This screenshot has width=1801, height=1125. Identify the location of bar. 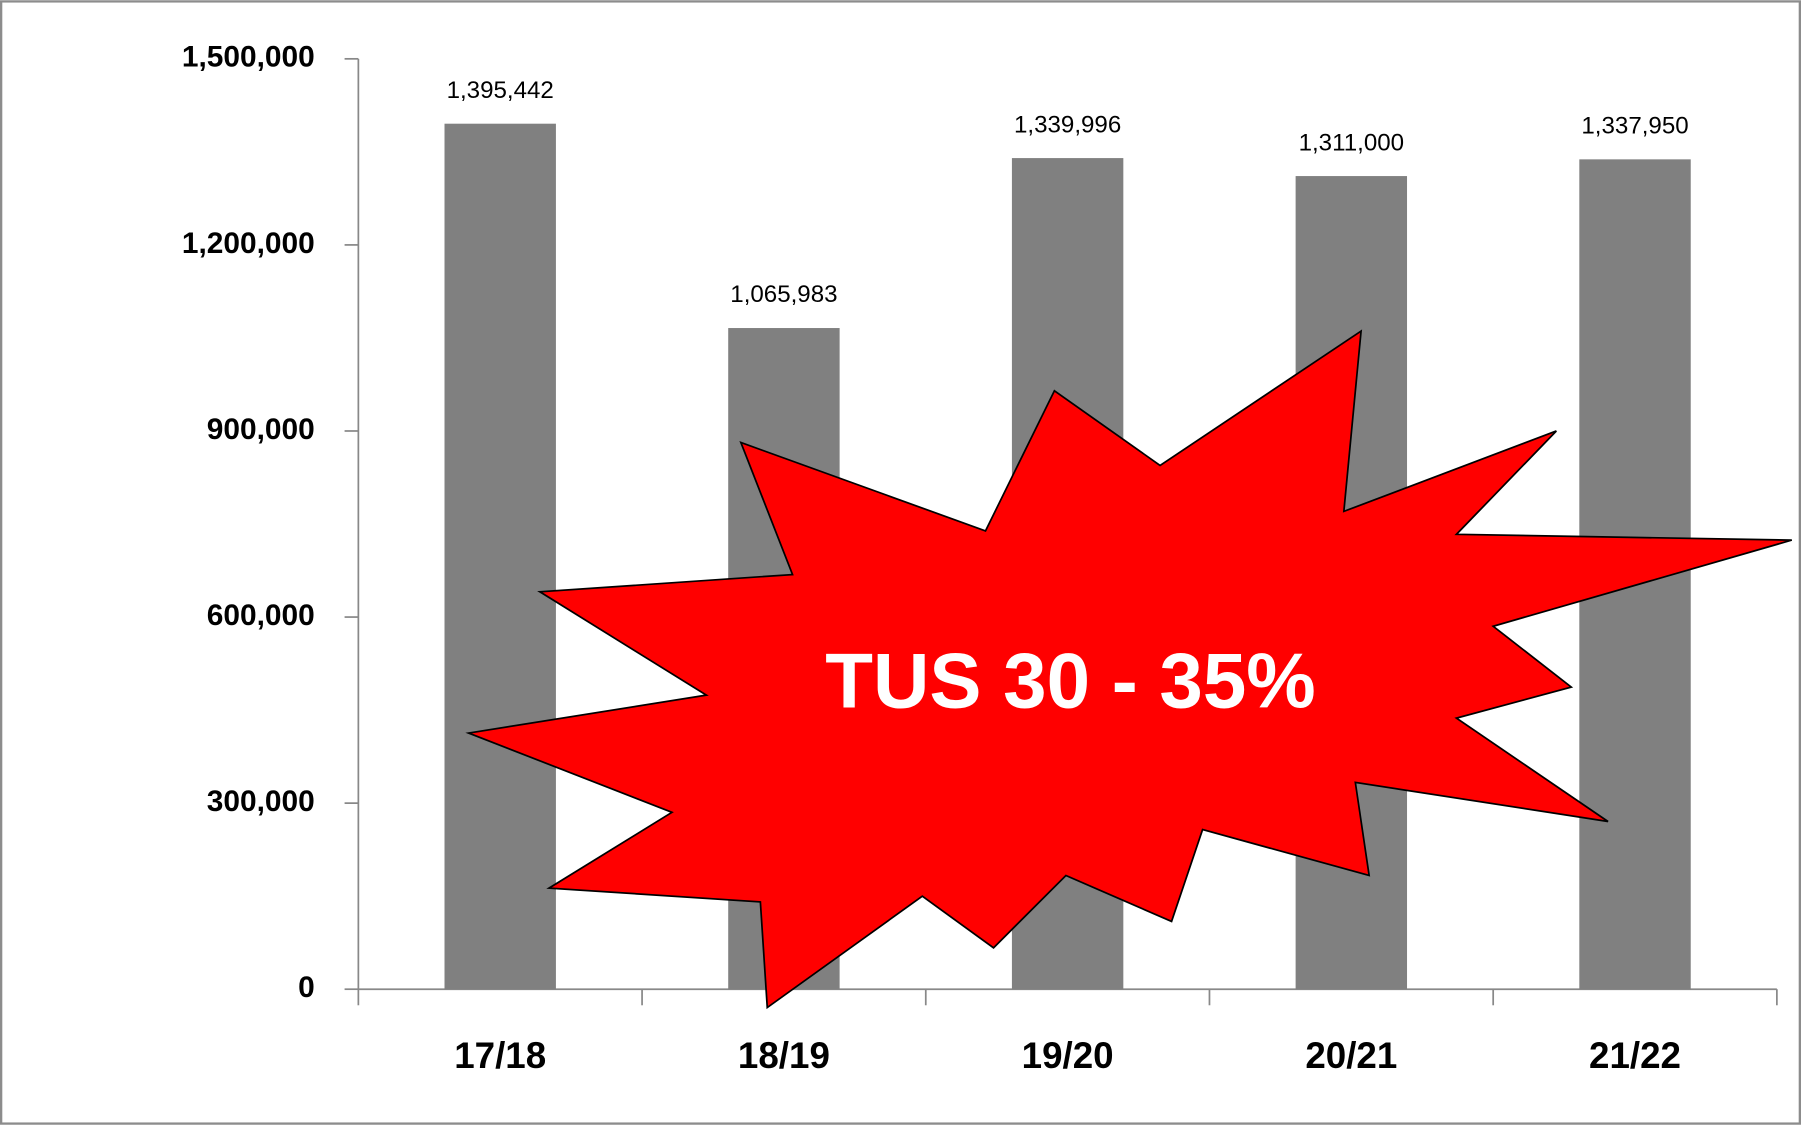
(500, 556).